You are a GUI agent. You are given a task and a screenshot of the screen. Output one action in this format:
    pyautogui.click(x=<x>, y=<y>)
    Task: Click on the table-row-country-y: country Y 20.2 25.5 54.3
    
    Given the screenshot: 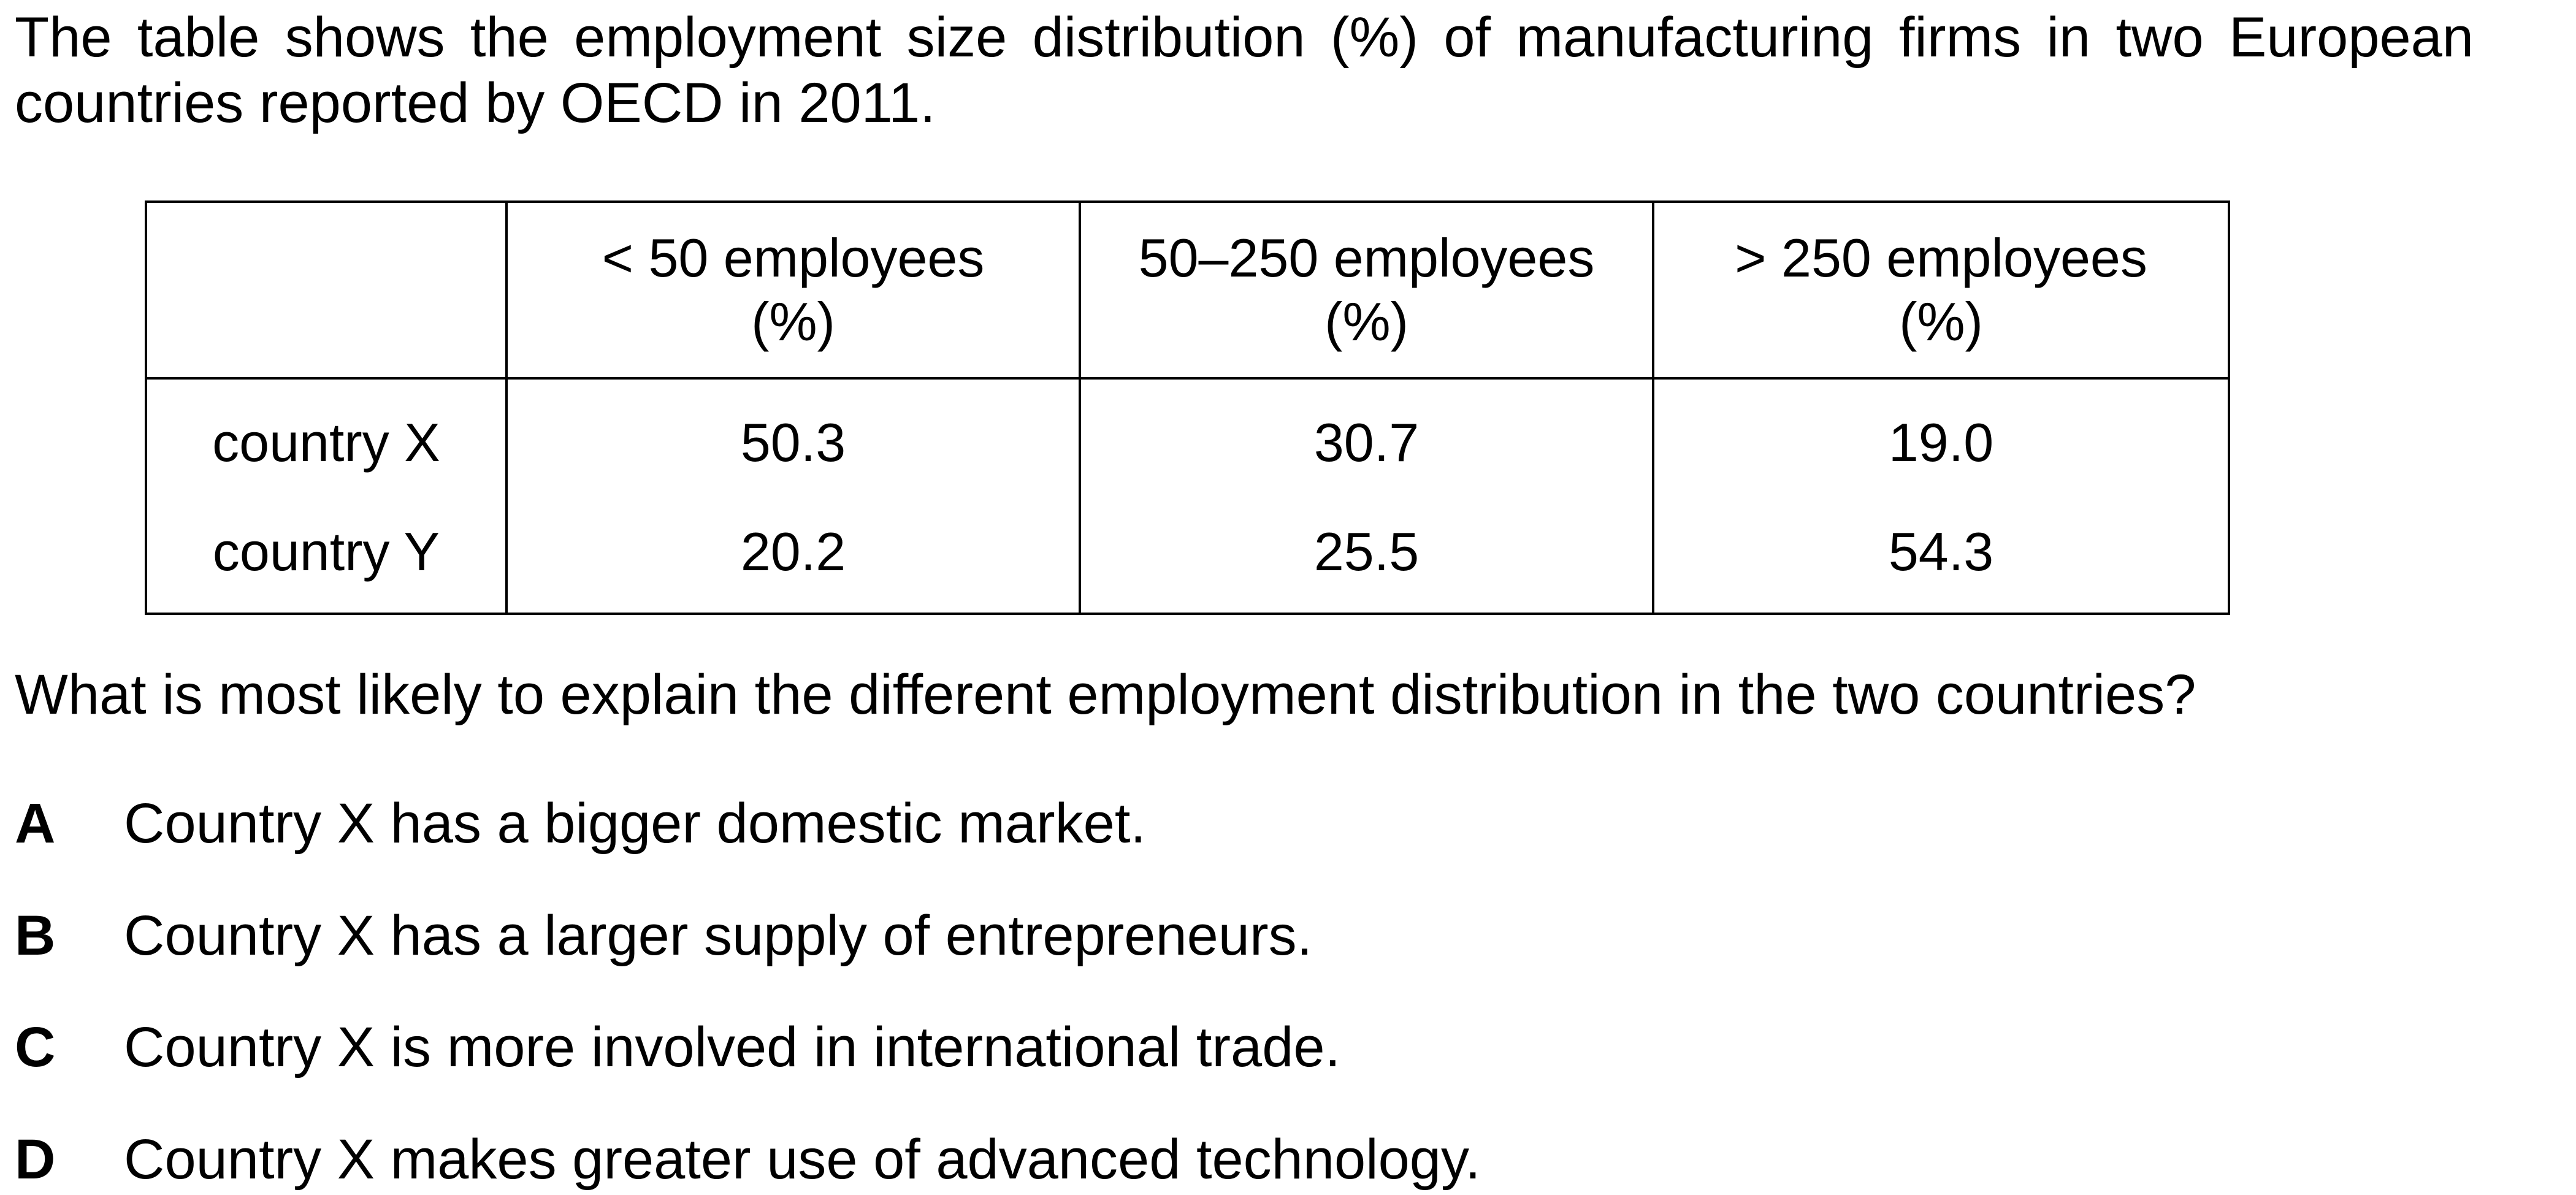 What is the action you would take?
    pyautogui.click(x=1187, y=556)
    